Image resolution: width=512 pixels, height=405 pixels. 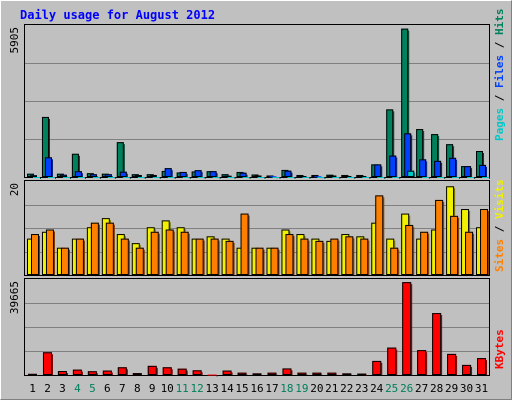 What do you see at coordinates (51, 177) in the screenshot?
I see `pages-bar-day-2-fill` at bounding box center [51, 177].